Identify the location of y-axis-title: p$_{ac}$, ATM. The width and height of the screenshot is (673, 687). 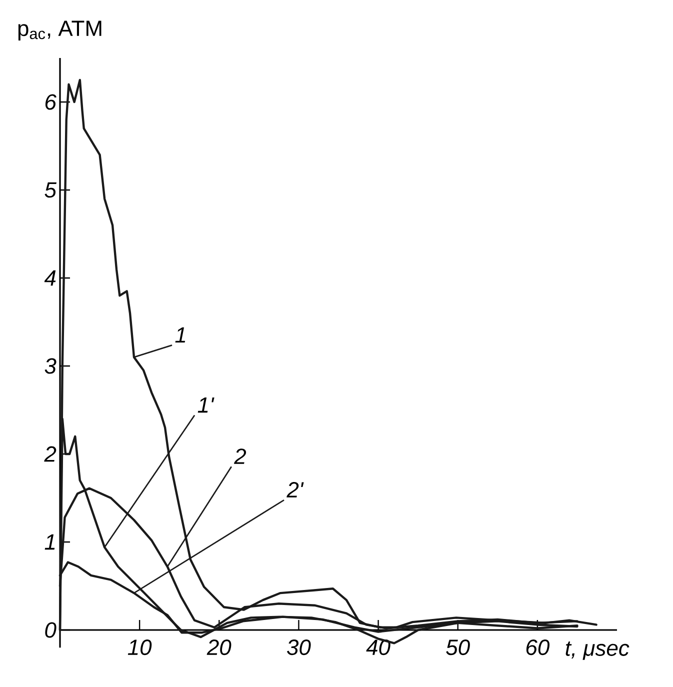
(60, 30).